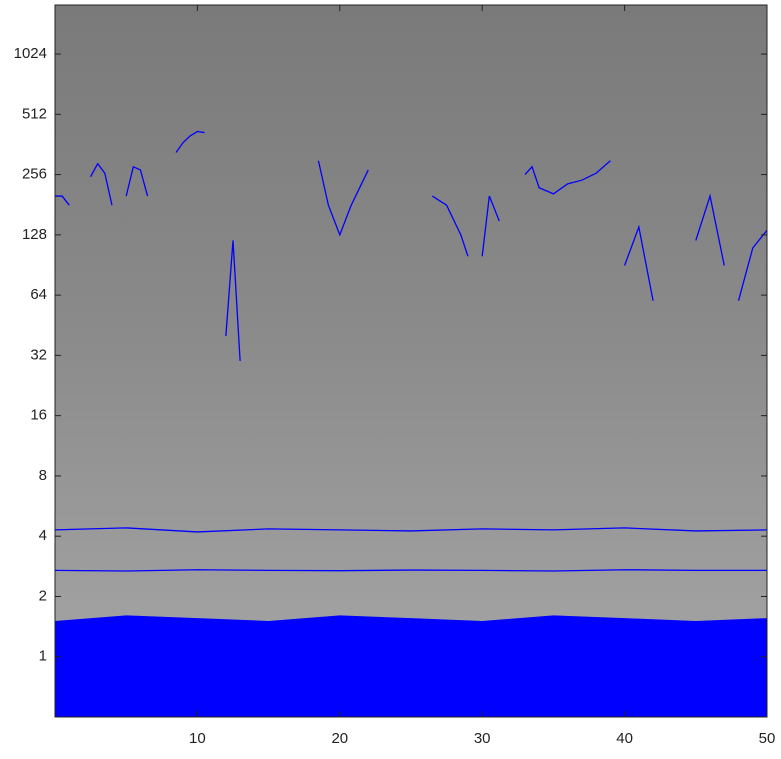 Image resolution: width=781 pixels, height=759 pixels. I want to click on y-tick-label: 1024, so click(30, 53).